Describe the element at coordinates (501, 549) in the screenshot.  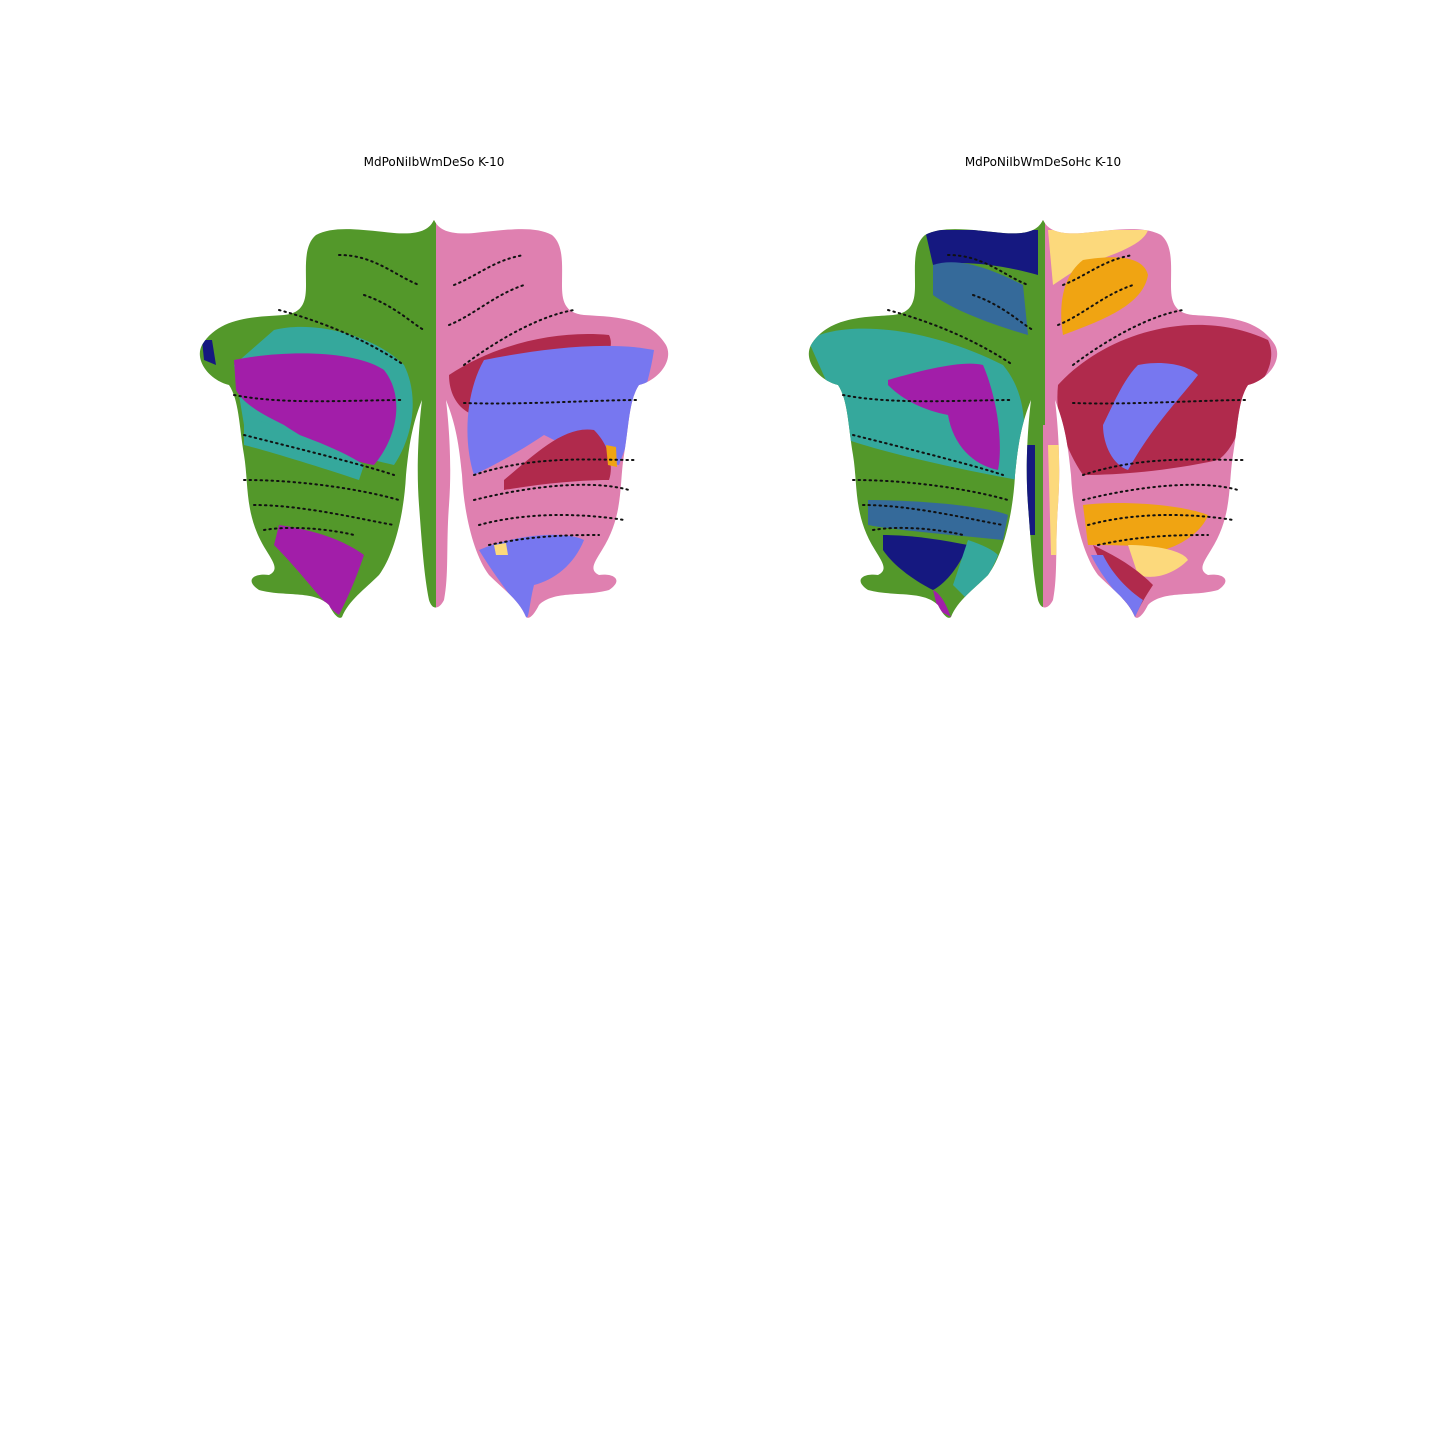
I see `parcel-yellow` at that location.